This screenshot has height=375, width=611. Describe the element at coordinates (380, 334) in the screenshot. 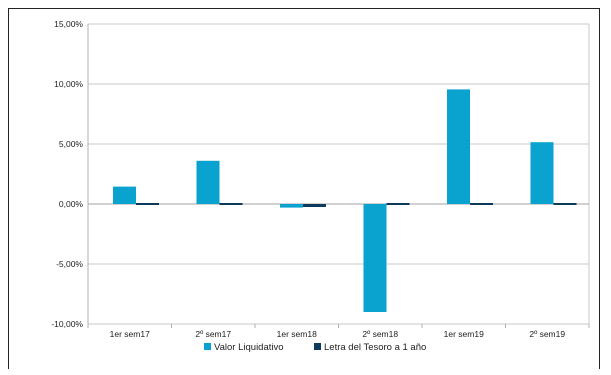

I see `x-tick-label: 2º sem18` at that location.